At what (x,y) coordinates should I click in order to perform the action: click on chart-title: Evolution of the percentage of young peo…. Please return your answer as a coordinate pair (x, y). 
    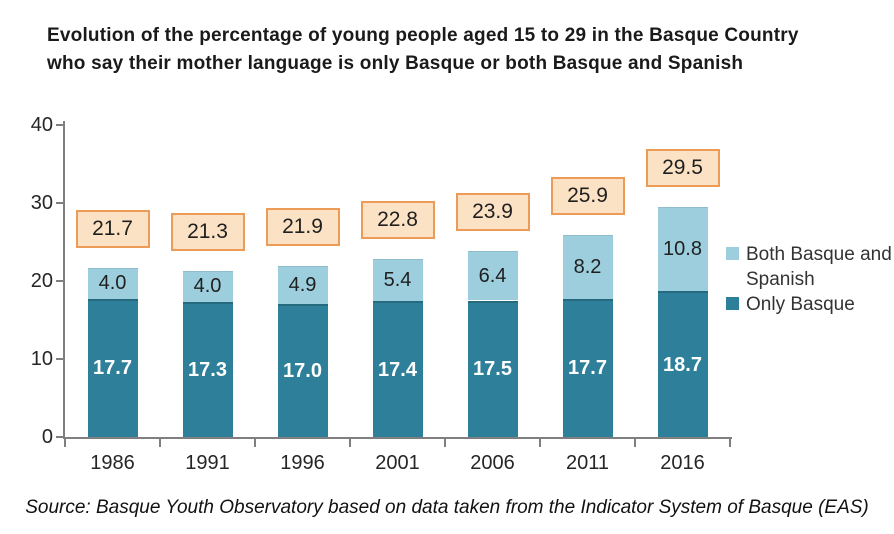
    Looking at the image, I should click on (423, 49).